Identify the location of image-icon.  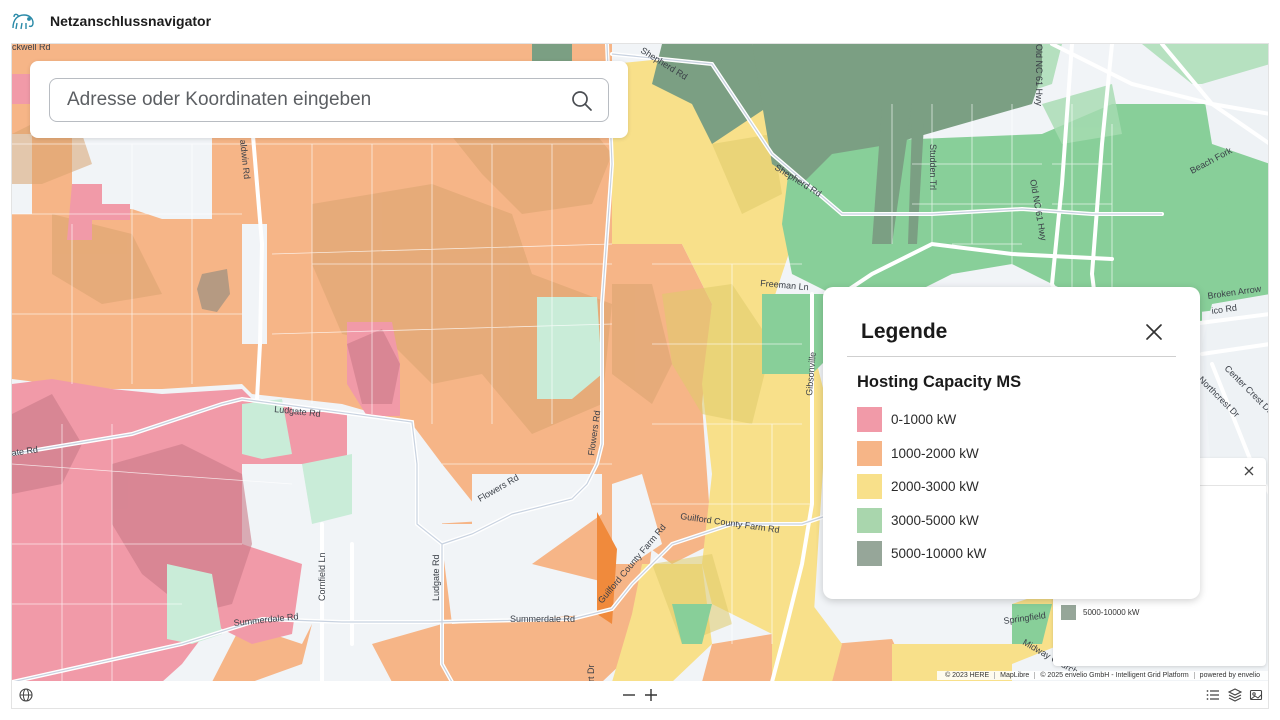
(1256, 695).